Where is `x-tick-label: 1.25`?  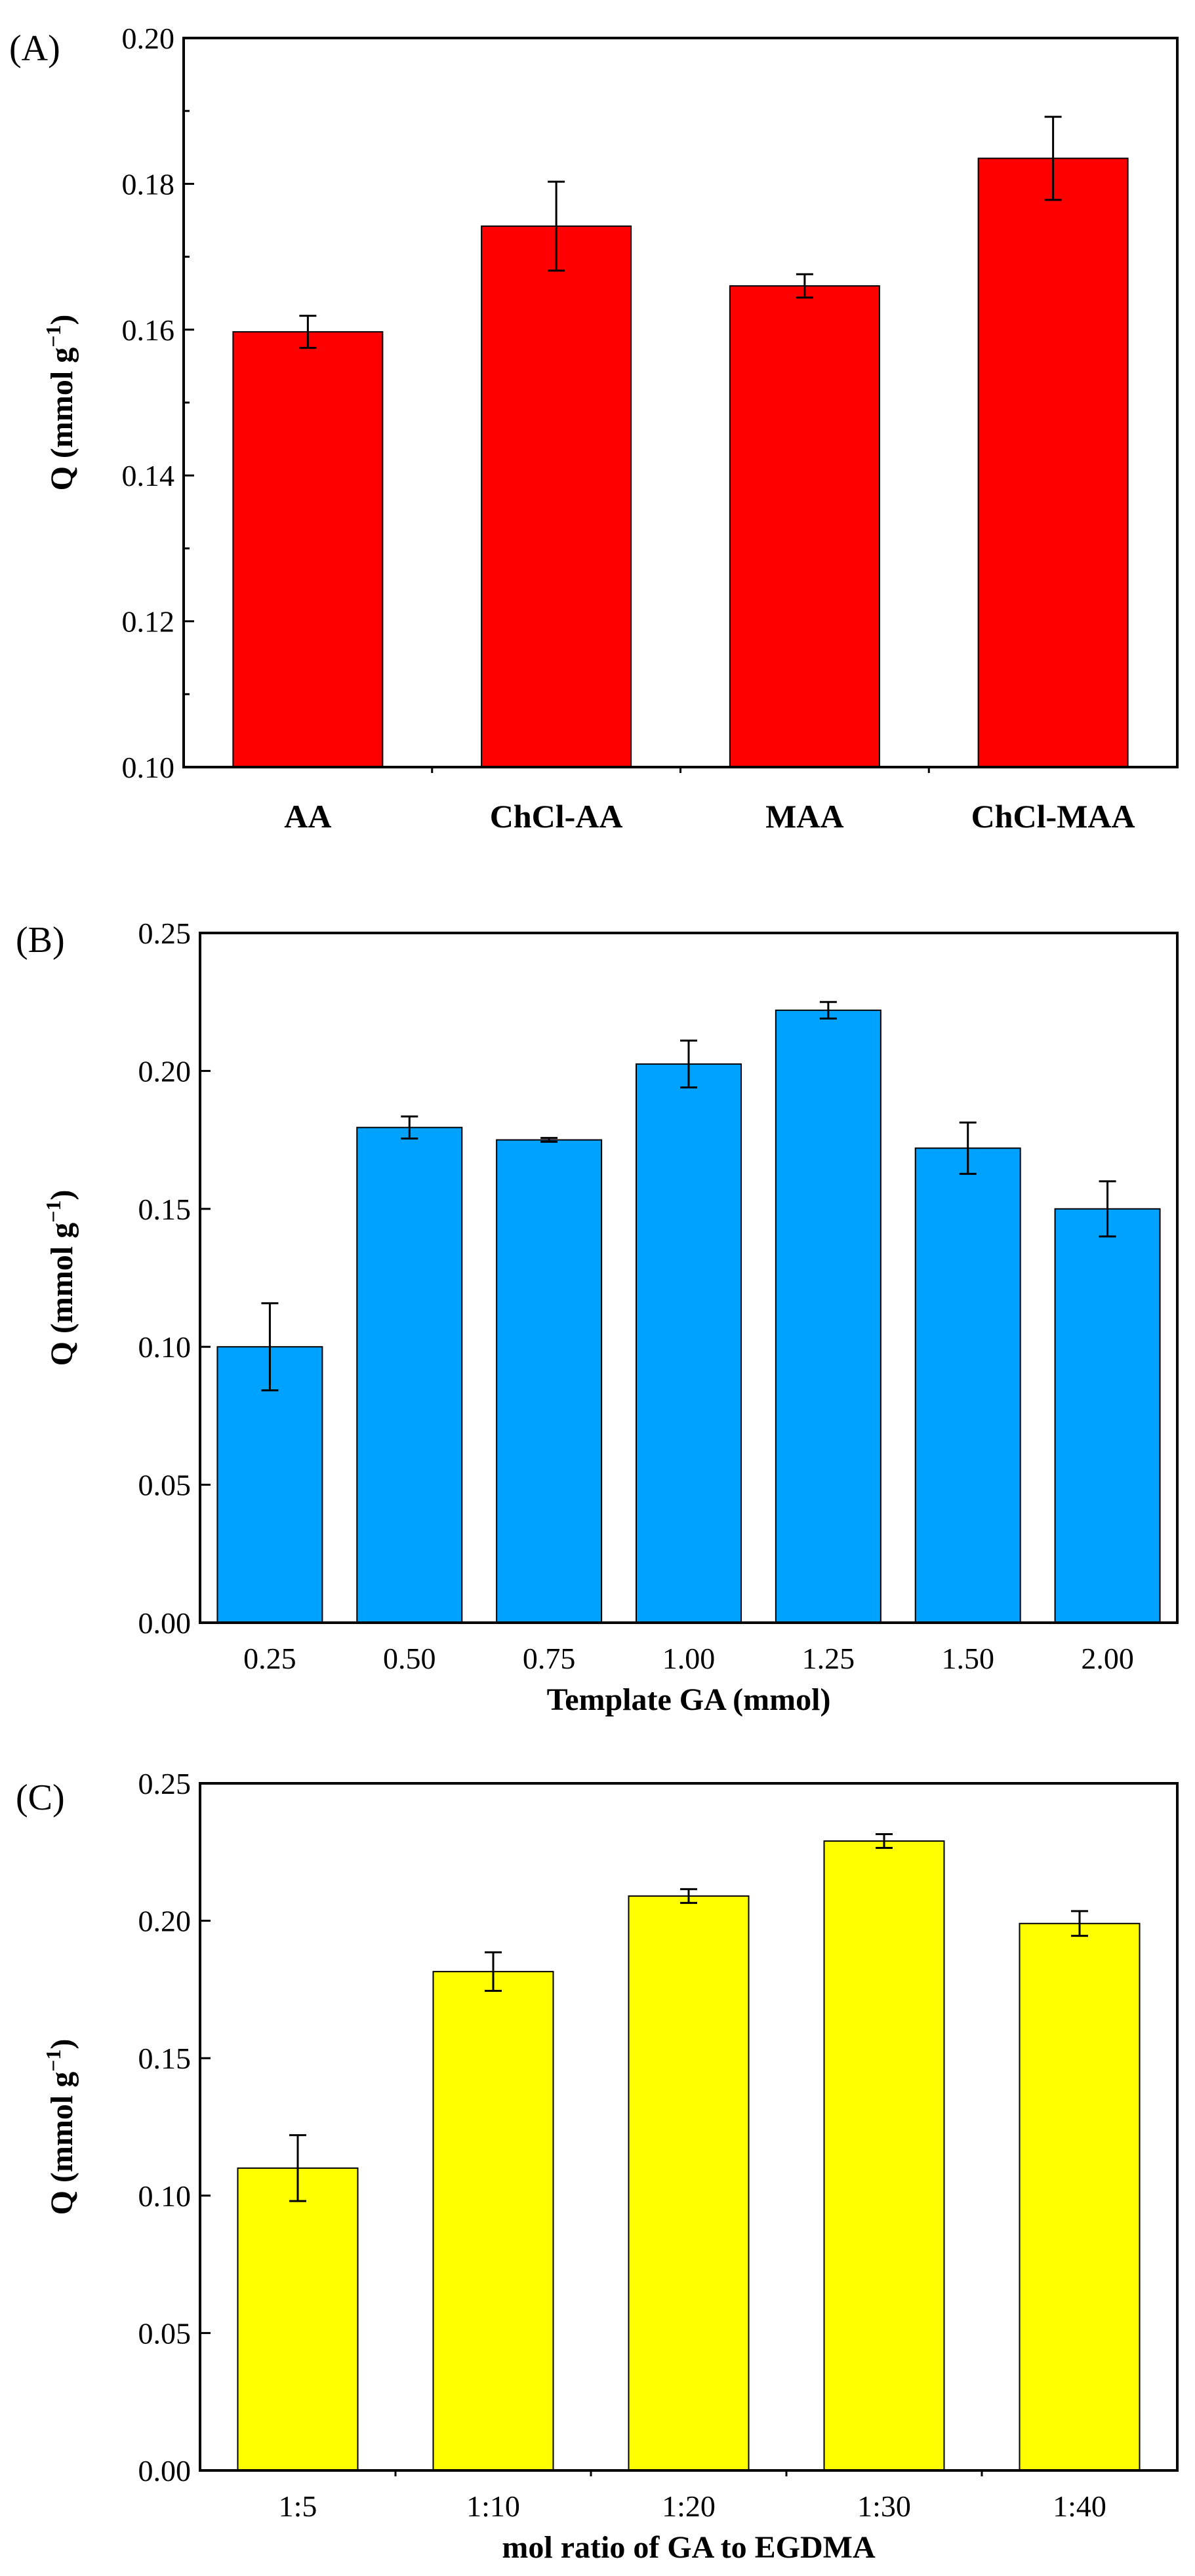 x-tick-label: 1.25 is located at coordinates (828, 1658).